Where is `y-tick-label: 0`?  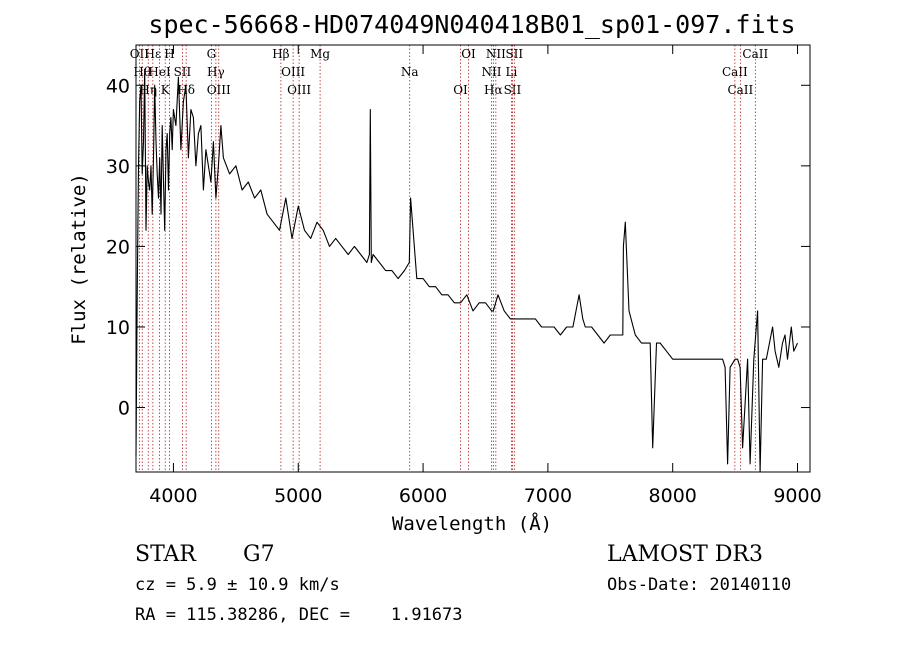
y-tick-label: 0 is located at coordinates (124, 409).